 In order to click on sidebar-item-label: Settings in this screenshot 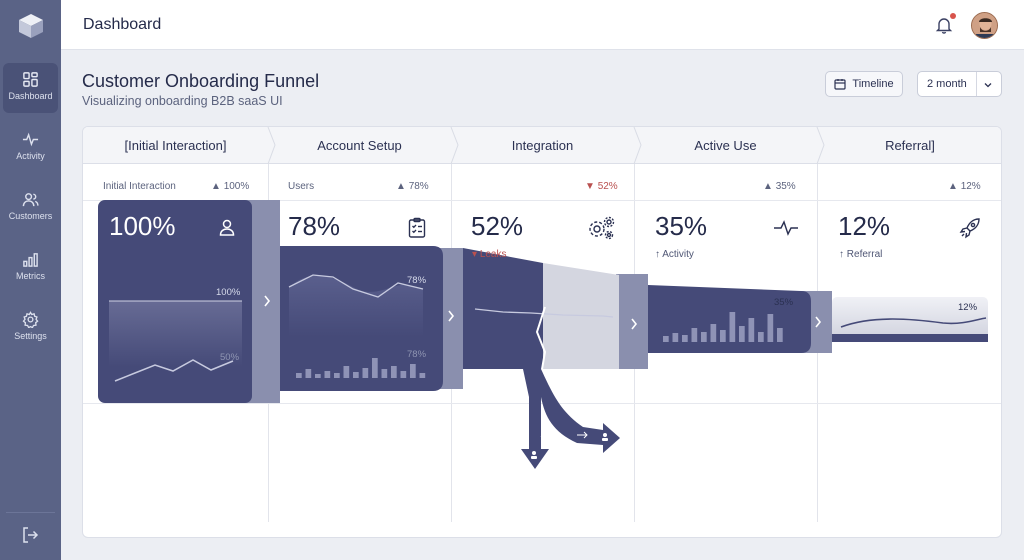, I will do `click(30, 336)`.